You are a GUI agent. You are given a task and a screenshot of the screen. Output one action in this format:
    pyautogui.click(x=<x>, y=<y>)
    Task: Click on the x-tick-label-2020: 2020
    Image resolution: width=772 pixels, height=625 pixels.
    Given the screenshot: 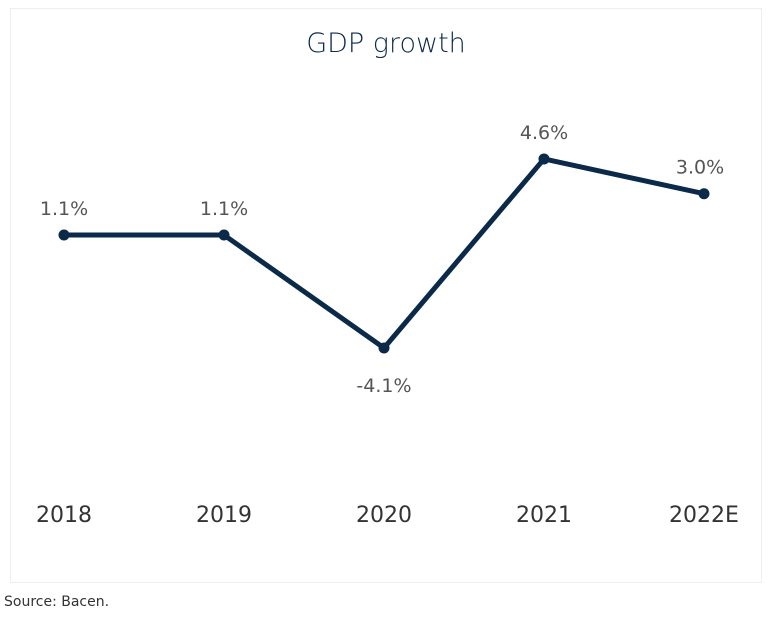 What is the action you would take?
    pyautogui.click(x=384, y=515)
    